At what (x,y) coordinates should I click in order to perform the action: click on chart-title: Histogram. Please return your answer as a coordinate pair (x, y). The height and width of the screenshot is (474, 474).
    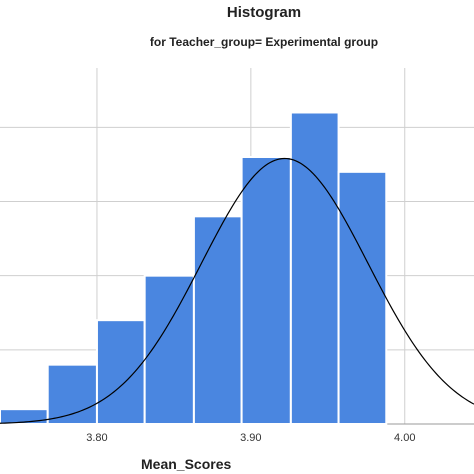
    Looking at the image, I should click on (264, 12).